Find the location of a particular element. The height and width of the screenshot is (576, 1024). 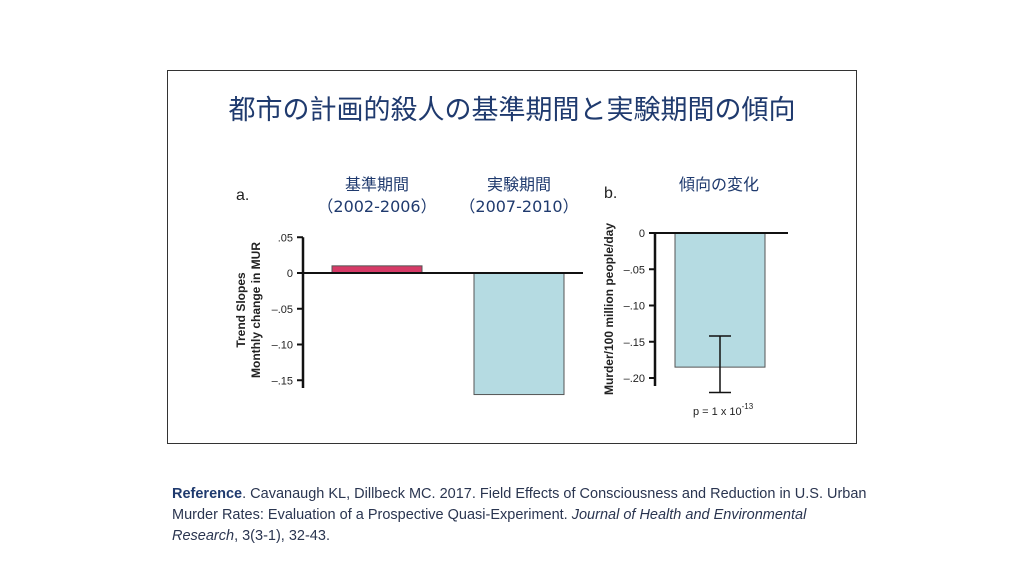

category-label-a-0-line2: （2002-2006） is located at coordinates (376, 206).